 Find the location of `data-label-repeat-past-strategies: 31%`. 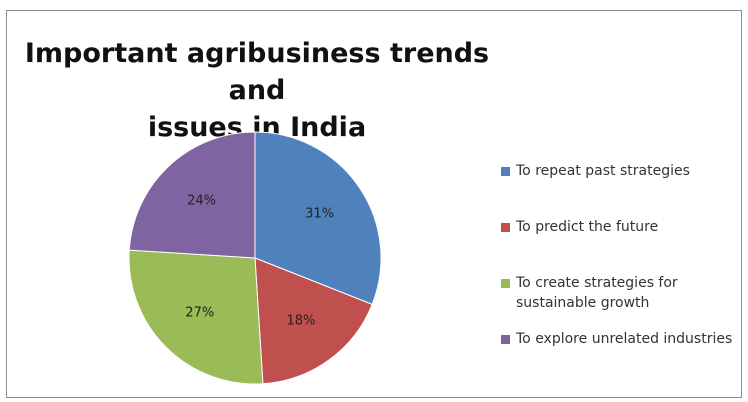

data-label-repeat-past-strategies: 31% is located at coordinates (319, 214).